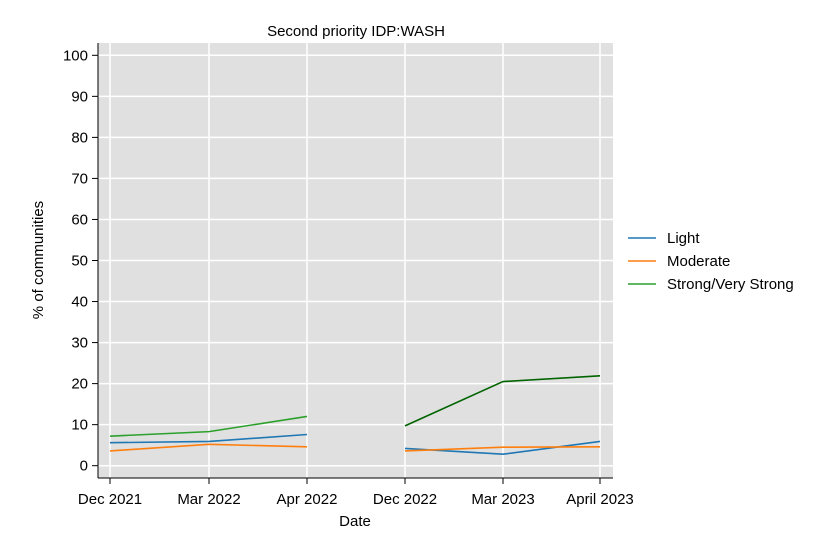 The height and width of the screenshot is (560, 840). Describe the element at coordinates (79, 425) in the screenshot. I see `y-tick-label: 10` at that location.